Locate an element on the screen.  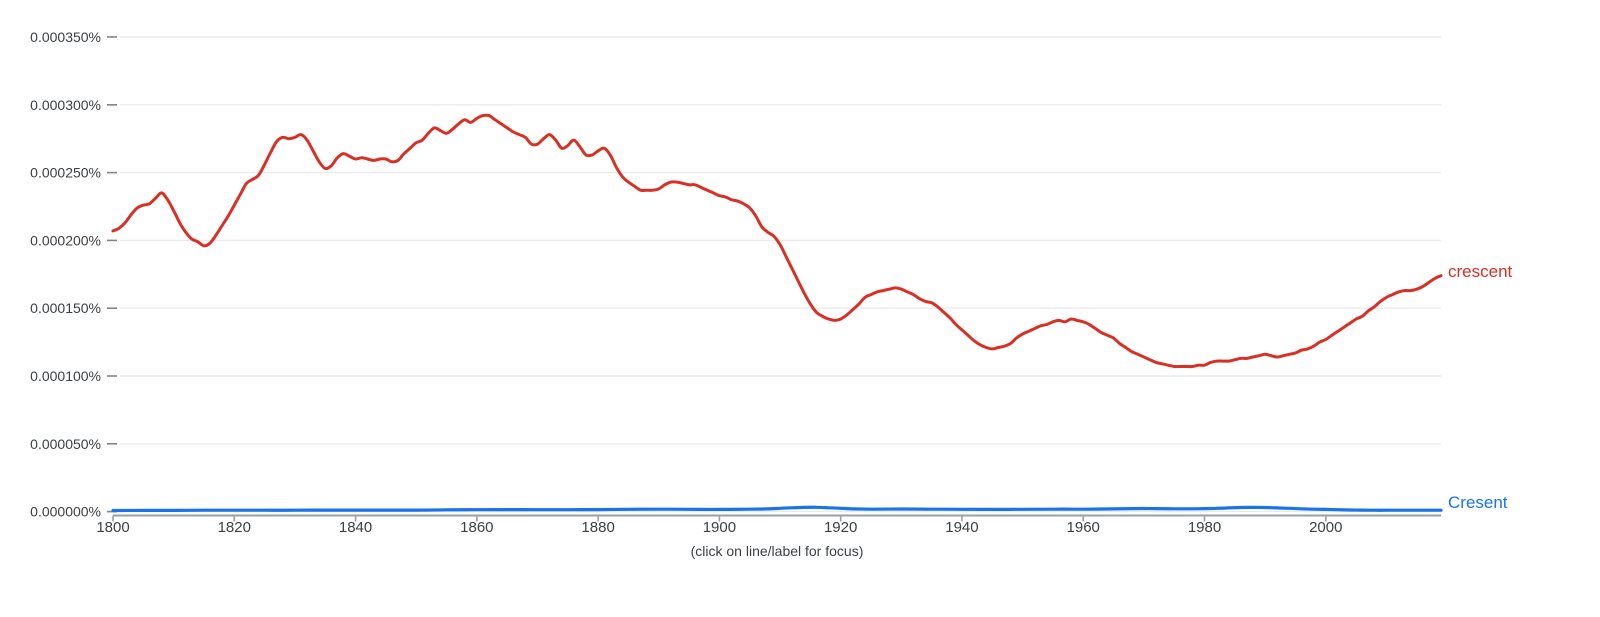
x-tick-label: 1940 is located at coordinates (961, 527).